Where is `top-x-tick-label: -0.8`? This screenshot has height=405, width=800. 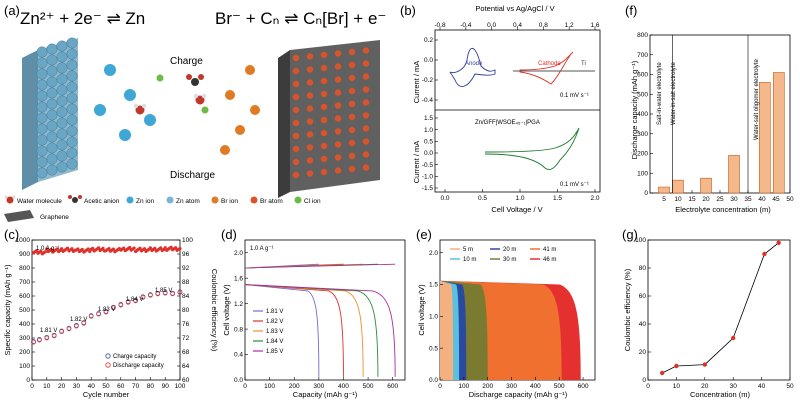 top-x-tick-label: -0.8 is located at coordinates (440, 25).